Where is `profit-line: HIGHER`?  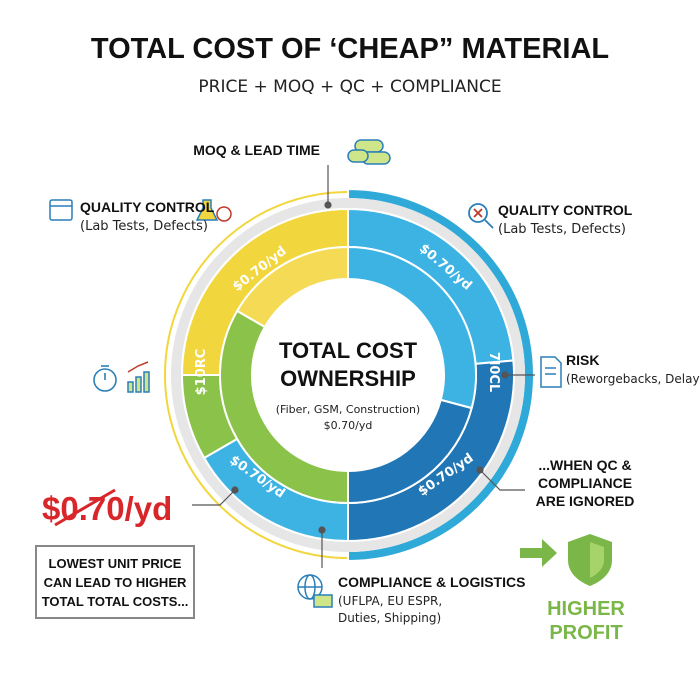
profit-line: HIGHER is located at coordinates (586, 609).